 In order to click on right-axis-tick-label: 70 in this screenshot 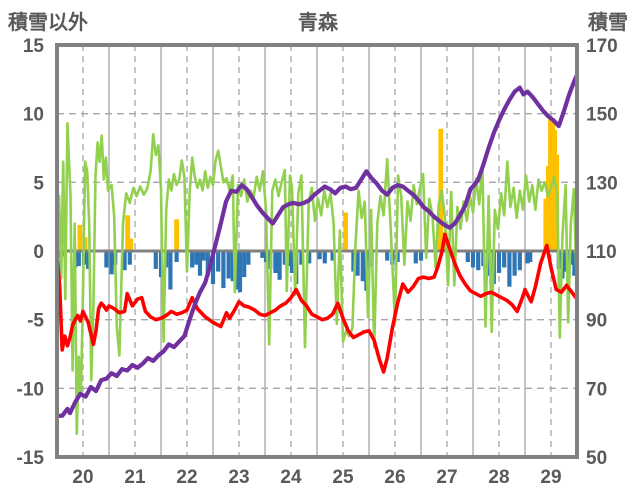, I will do `click(596, 389)`.